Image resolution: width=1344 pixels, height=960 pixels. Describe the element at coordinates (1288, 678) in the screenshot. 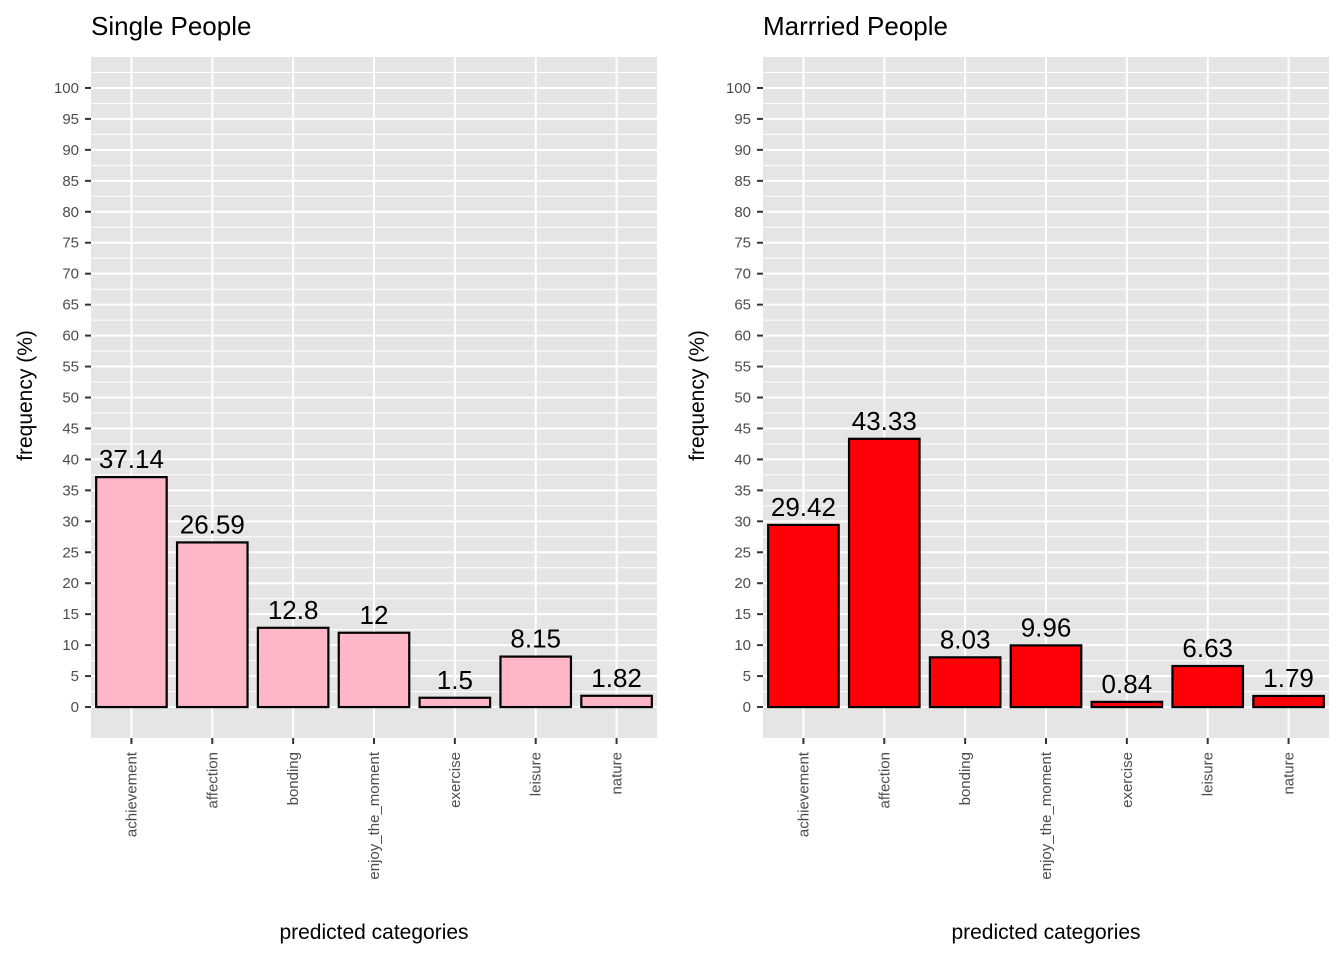

I see `data-label: 1.79` at that location.